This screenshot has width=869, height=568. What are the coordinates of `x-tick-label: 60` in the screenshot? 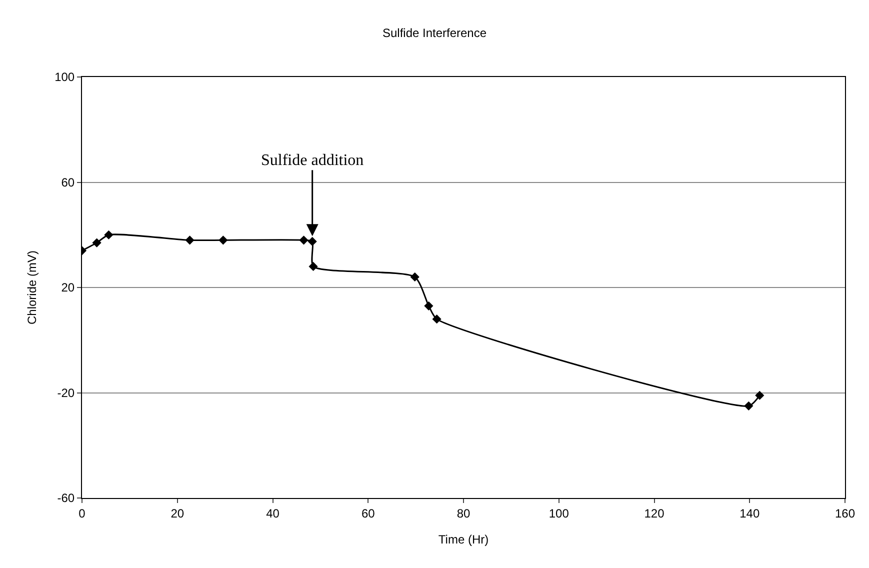 It's located at (368, 513).